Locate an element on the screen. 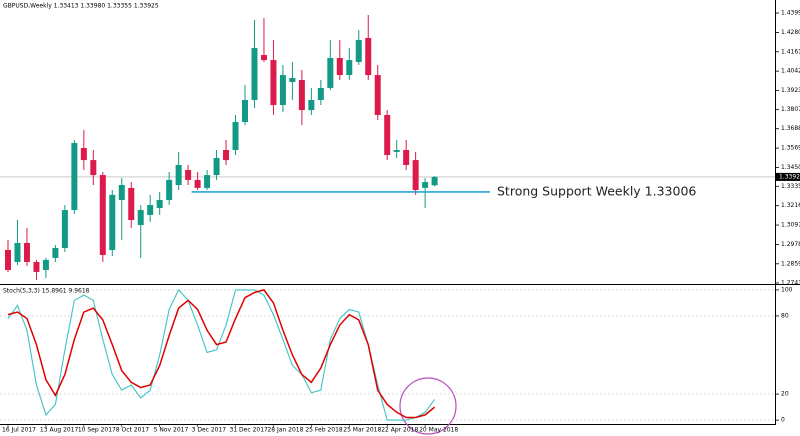  x-tick-label: 8 Oct 2017 is located at coordinates (132, 430).